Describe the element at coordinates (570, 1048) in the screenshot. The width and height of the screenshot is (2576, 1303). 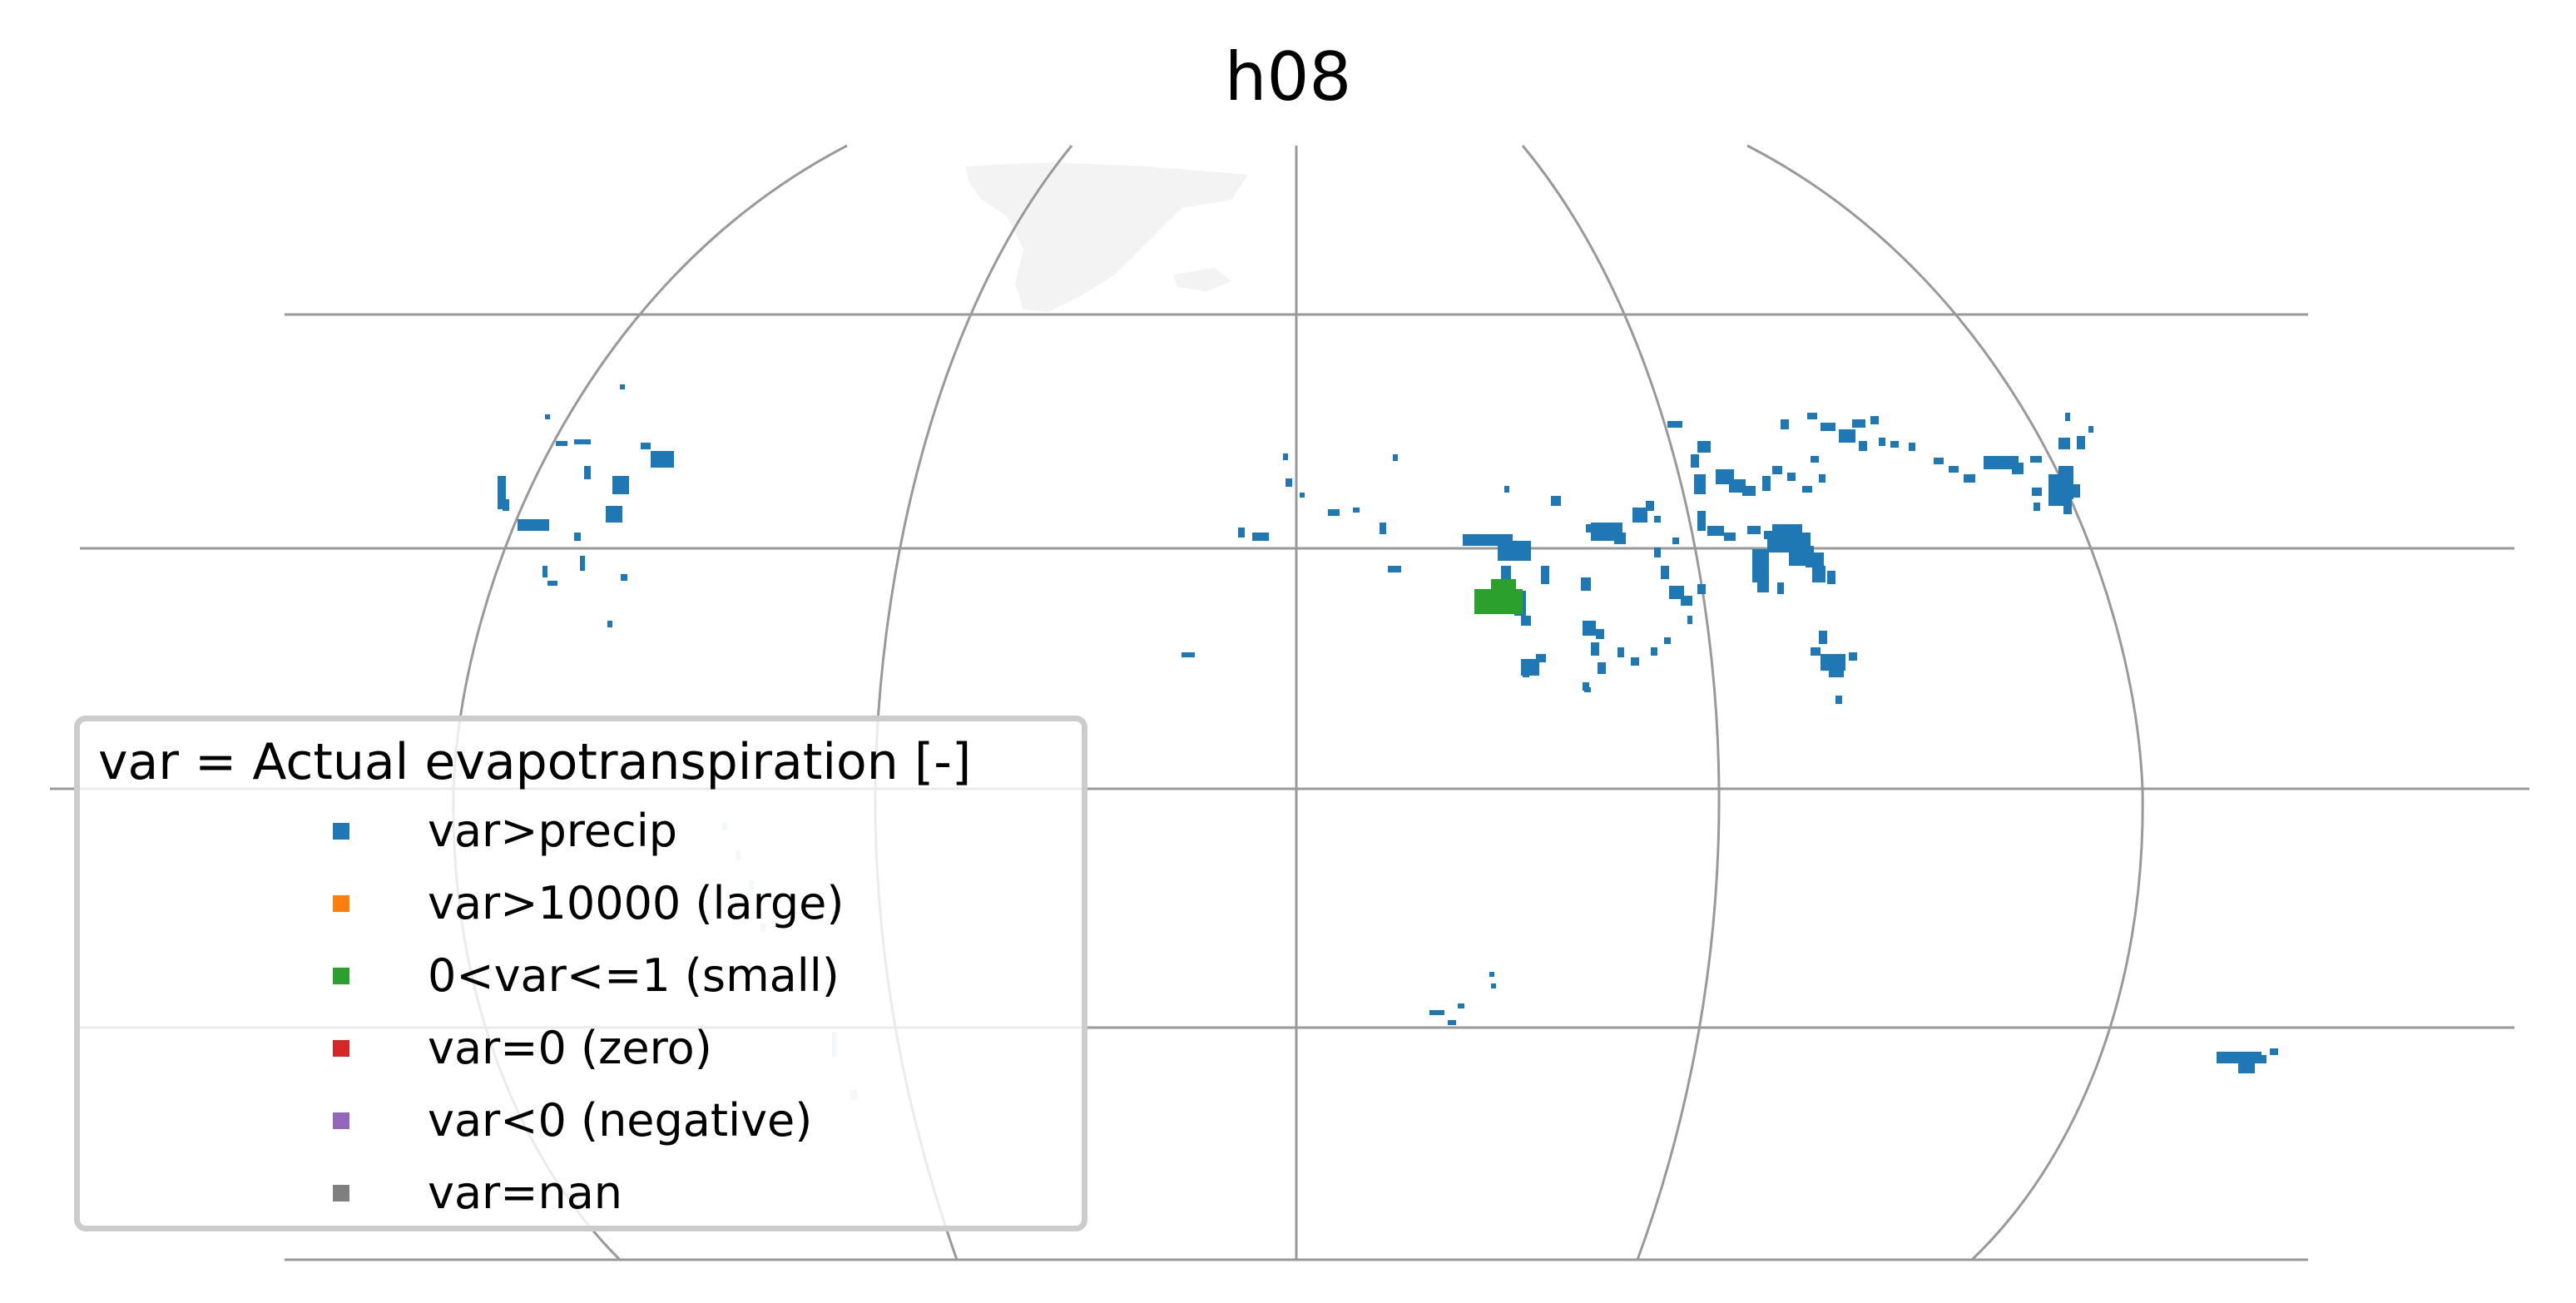
I see `legend-label: var=0 (zero)` at that location.